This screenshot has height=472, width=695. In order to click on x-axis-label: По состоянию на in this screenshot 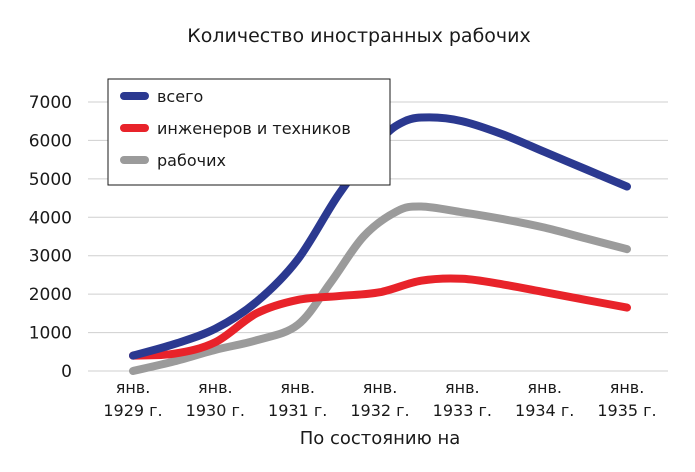, I will do `click(380, 438)`.